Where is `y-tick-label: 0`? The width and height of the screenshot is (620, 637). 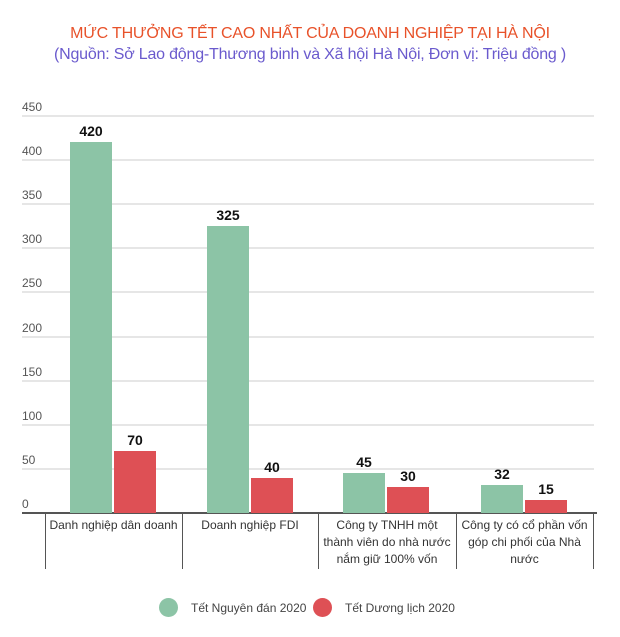
y-tick-label: 0 is located at coordinates (25, 504).